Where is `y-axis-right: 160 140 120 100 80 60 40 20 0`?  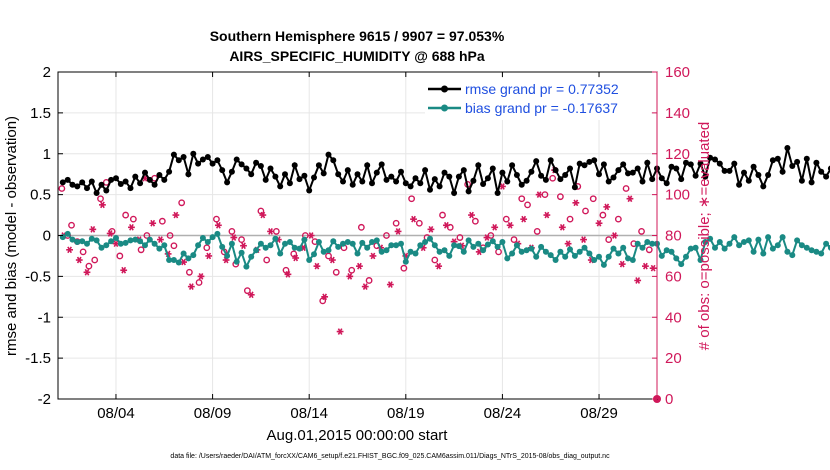 y-axis-right: 160 140 120 100 80 60 40 20 0 is located at coordinates (671, 236).